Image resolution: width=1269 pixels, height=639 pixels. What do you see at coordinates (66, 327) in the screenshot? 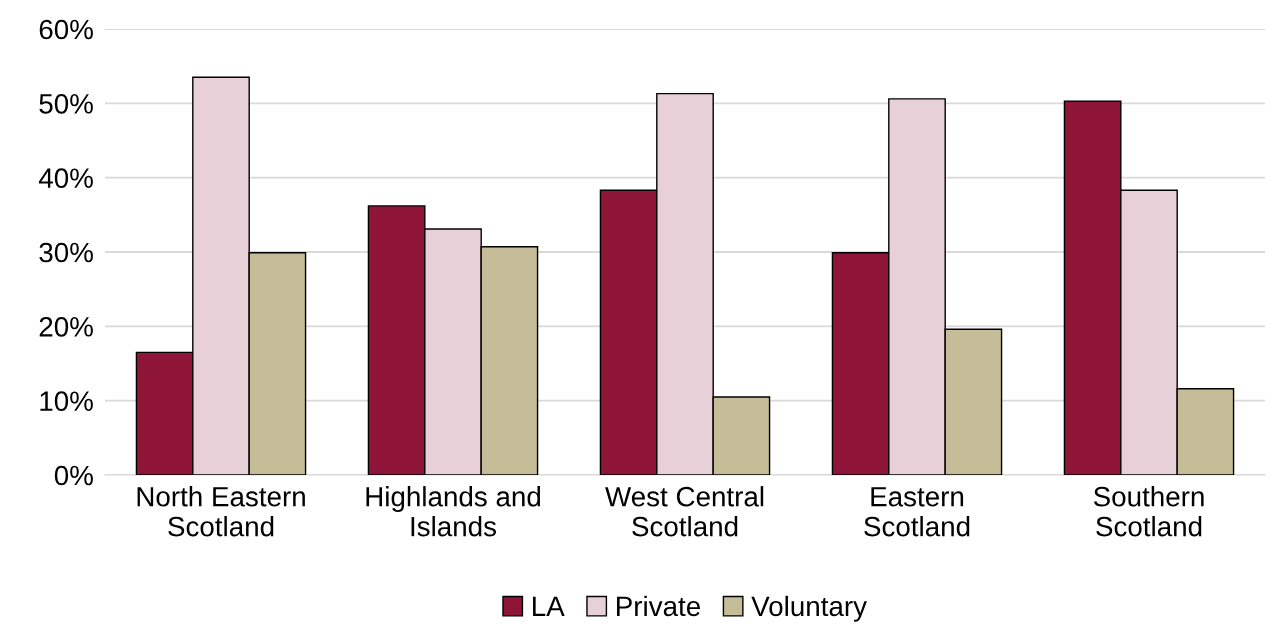
I see `y-tick-label: 20%` at bounding box center [66, 327].